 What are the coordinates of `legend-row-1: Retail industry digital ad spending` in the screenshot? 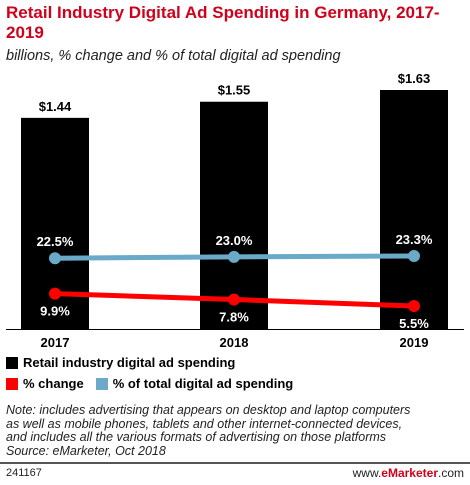 It's located at (126, 362).